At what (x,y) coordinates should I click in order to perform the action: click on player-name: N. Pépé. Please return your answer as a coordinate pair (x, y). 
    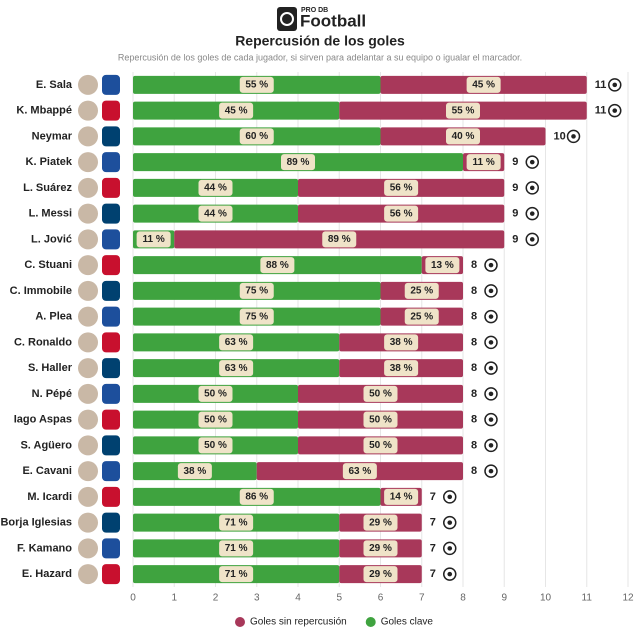
    Looking at the image, I should click on (52, 394).